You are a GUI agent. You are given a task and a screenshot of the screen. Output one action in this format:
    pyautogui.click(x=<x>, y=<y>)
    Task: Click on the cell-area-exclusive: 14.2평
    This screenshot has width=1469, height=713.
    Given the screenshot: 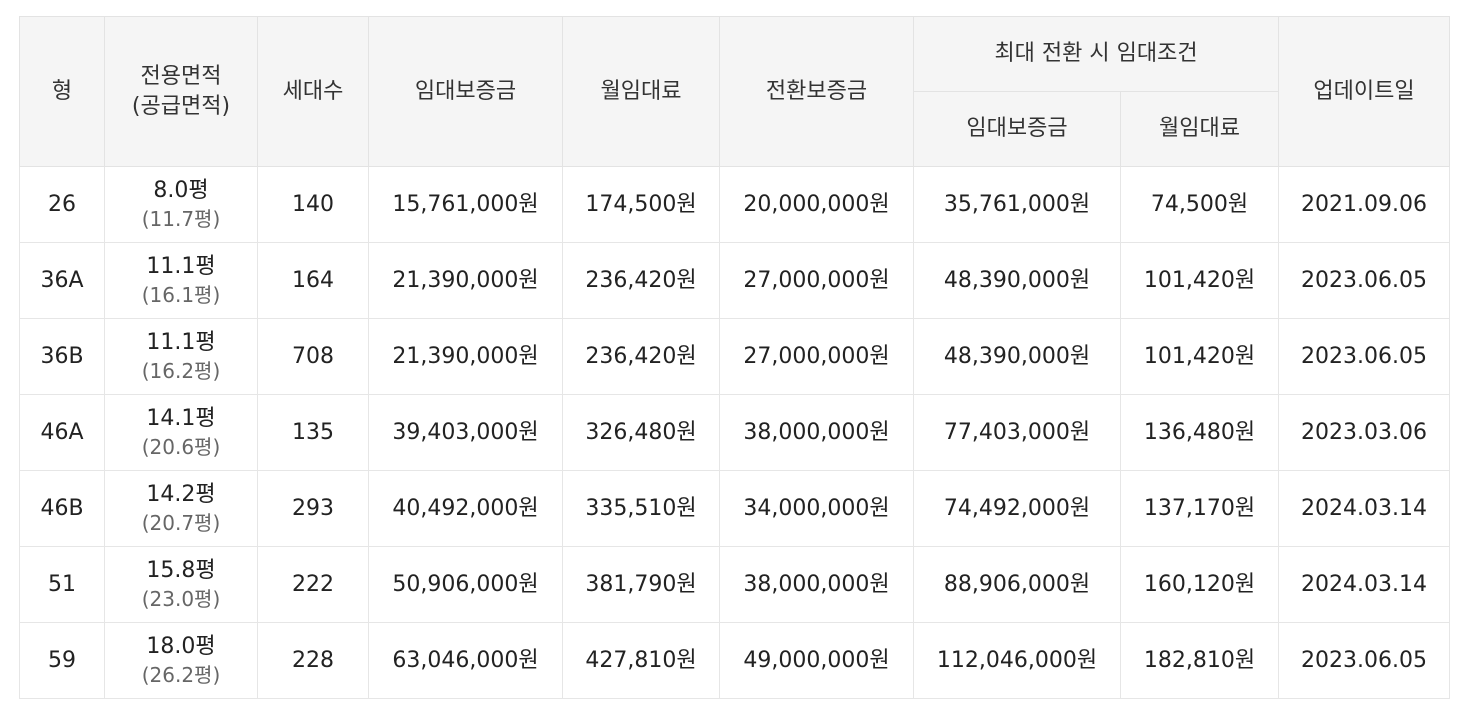 What is the action you would take?
    pyautogui.click(x=181, y=494)
    